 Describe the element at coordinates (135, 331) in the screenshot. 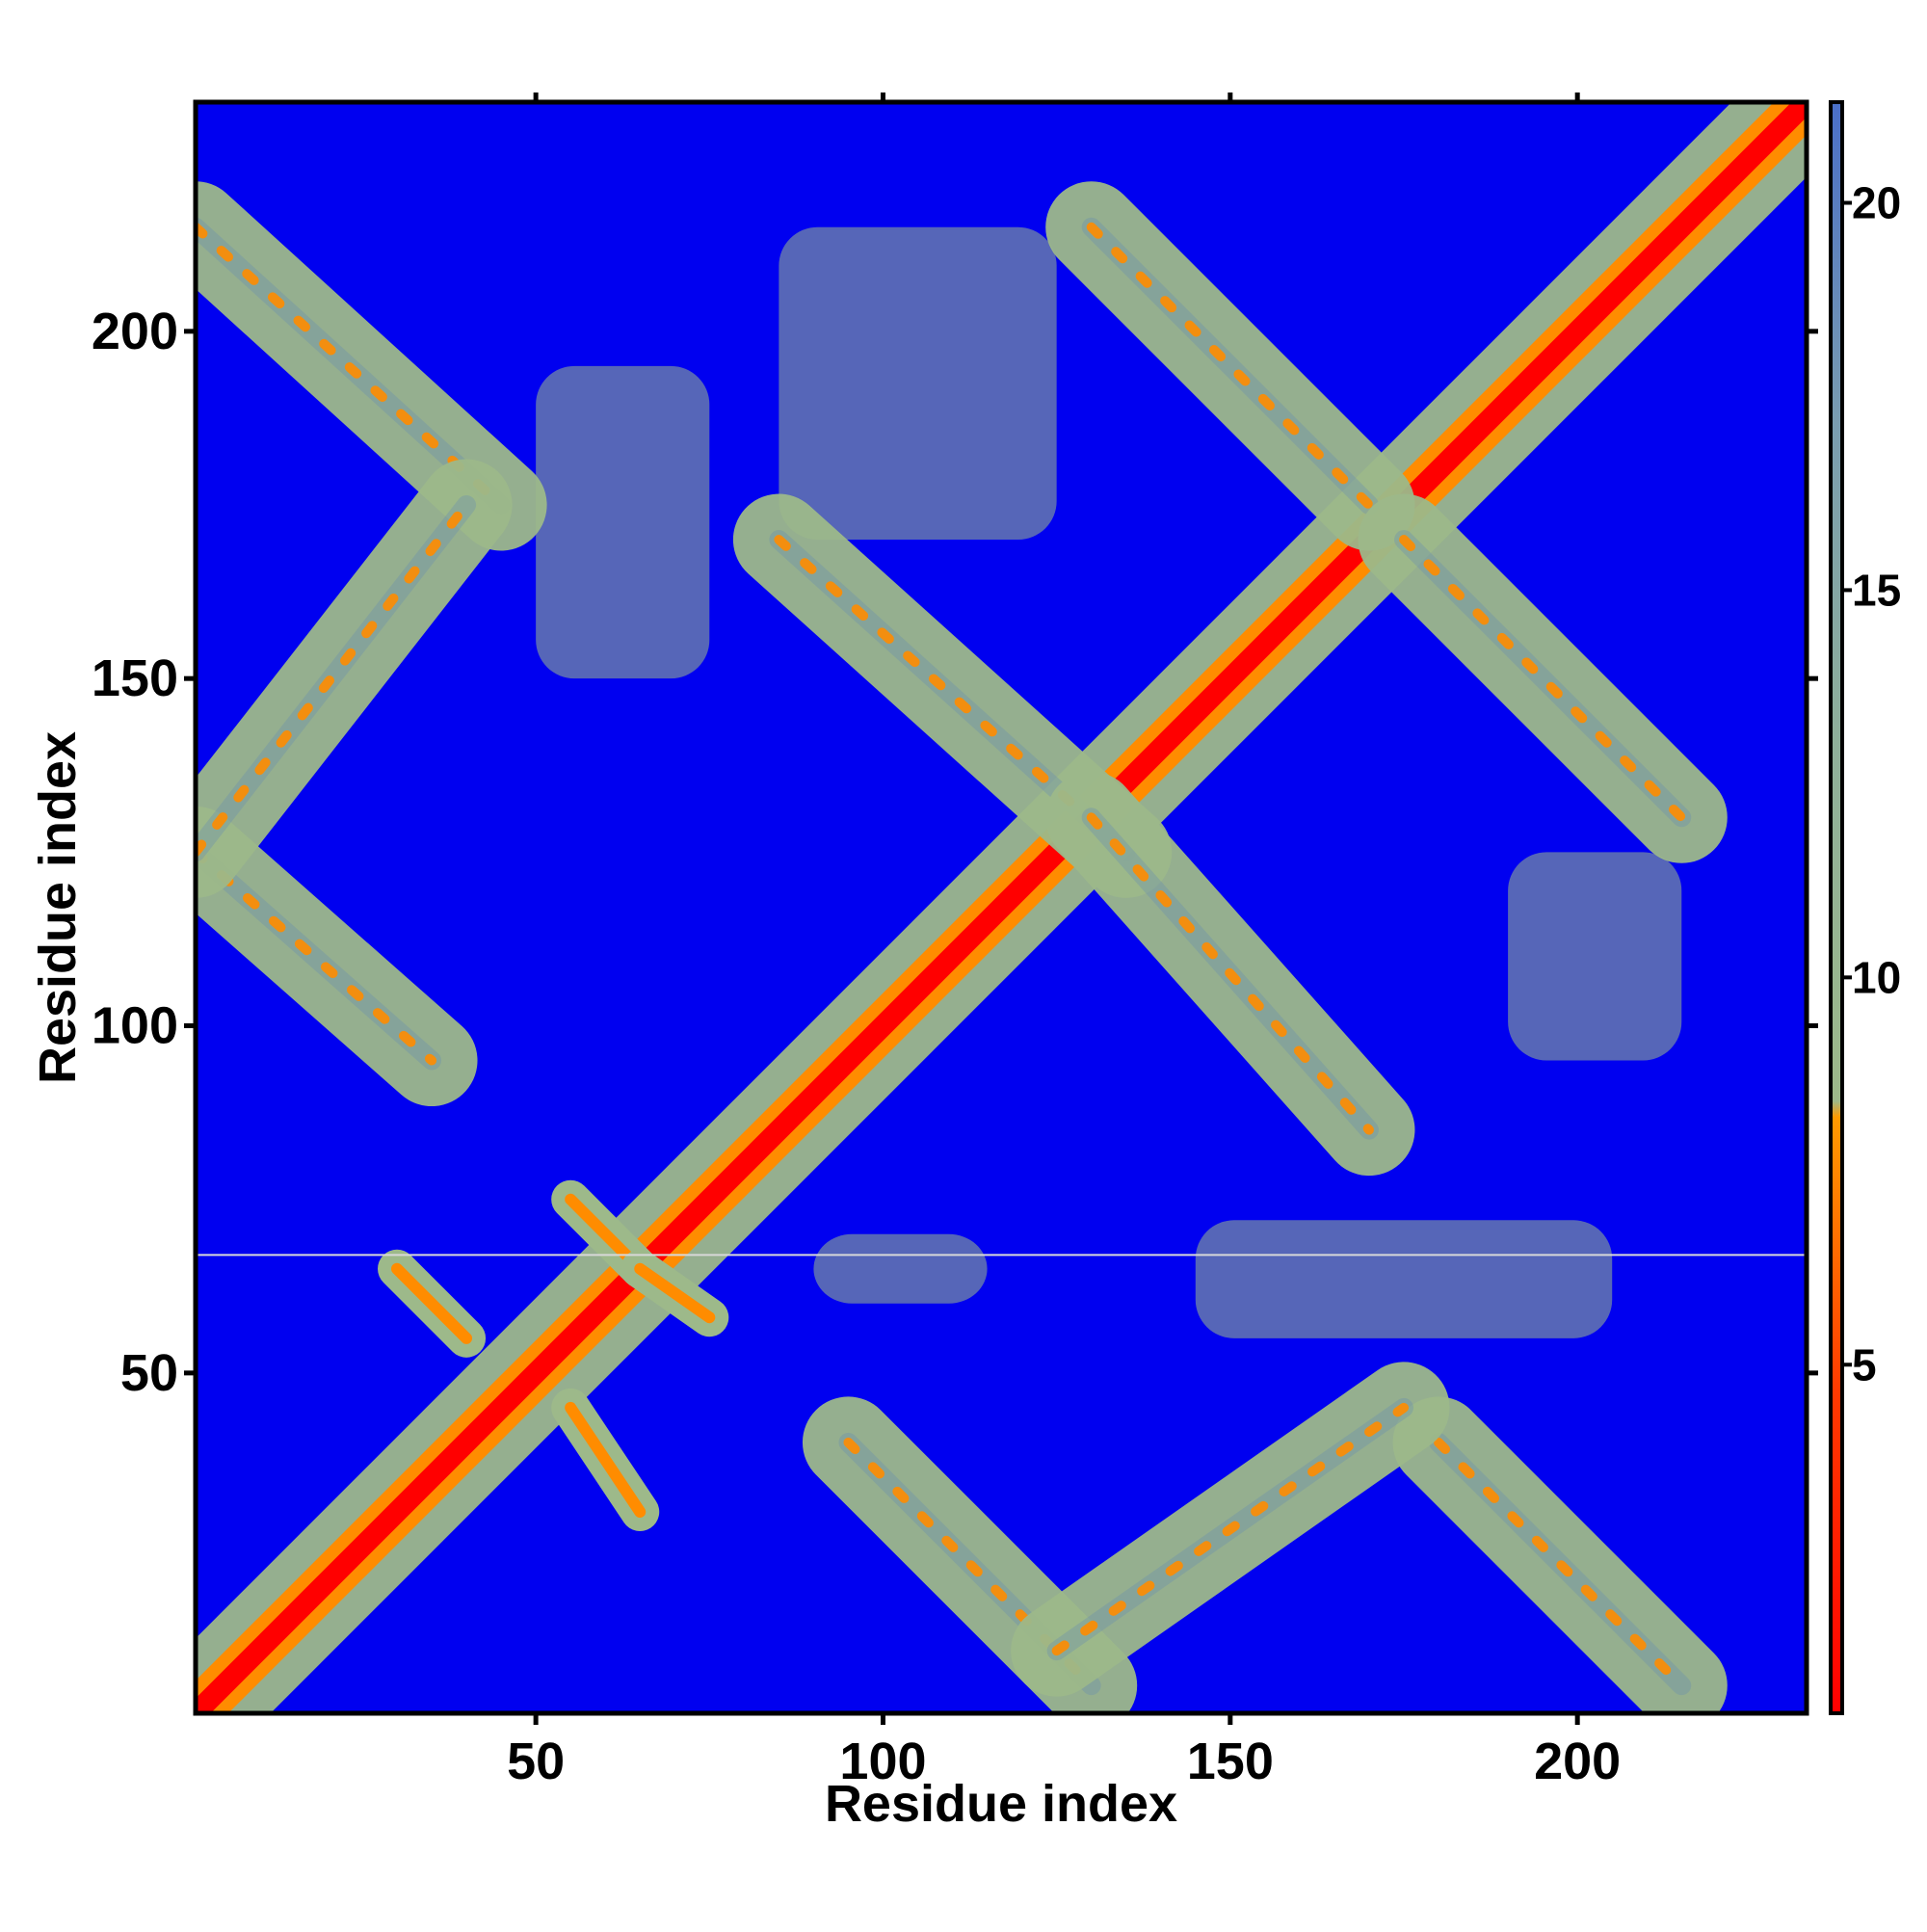

I see `y-tick-label: 200` at that location.